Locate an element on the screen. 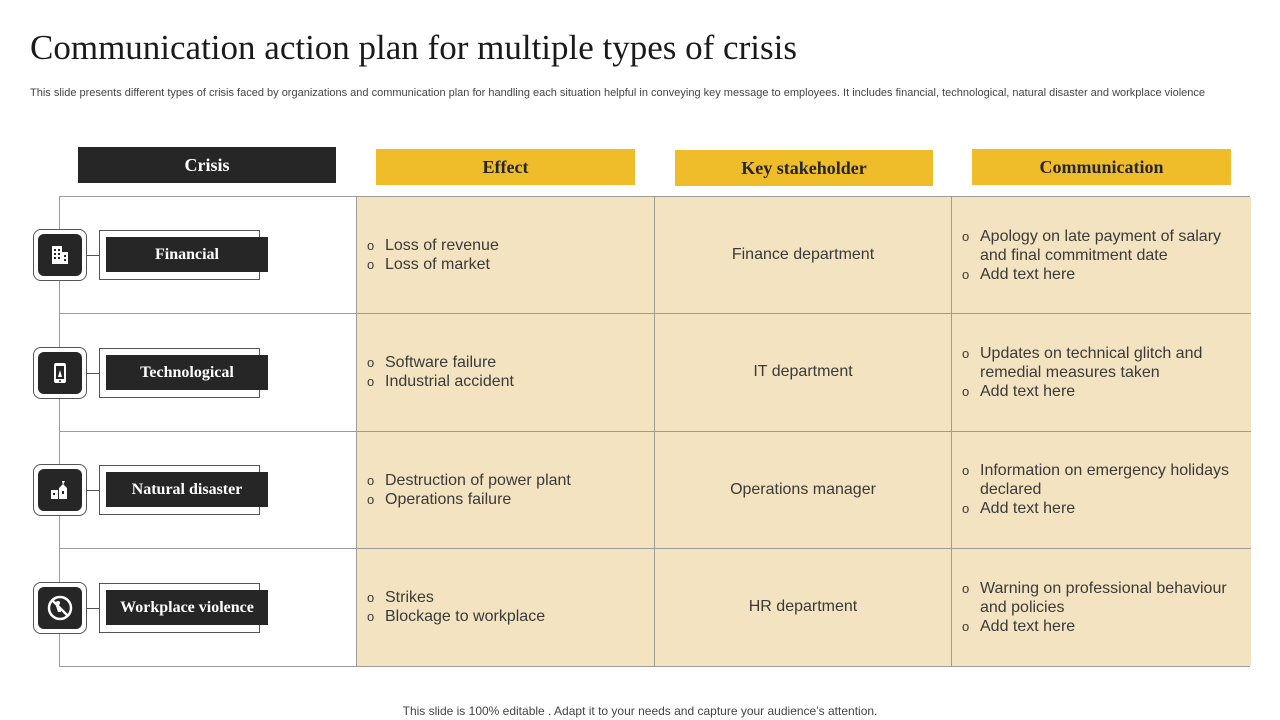 This screenshot has height=720, width=1280. header-key-stakeholder: Key stakeholder is located at coordinates (804, 168).